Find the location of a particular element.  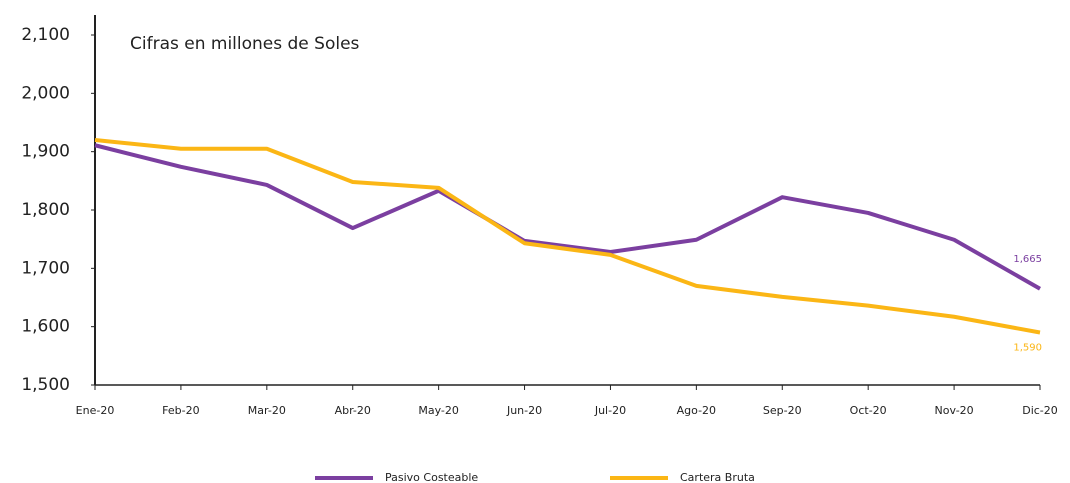

x-tick-label: Mar-20 is located at coordinates (267, 410).